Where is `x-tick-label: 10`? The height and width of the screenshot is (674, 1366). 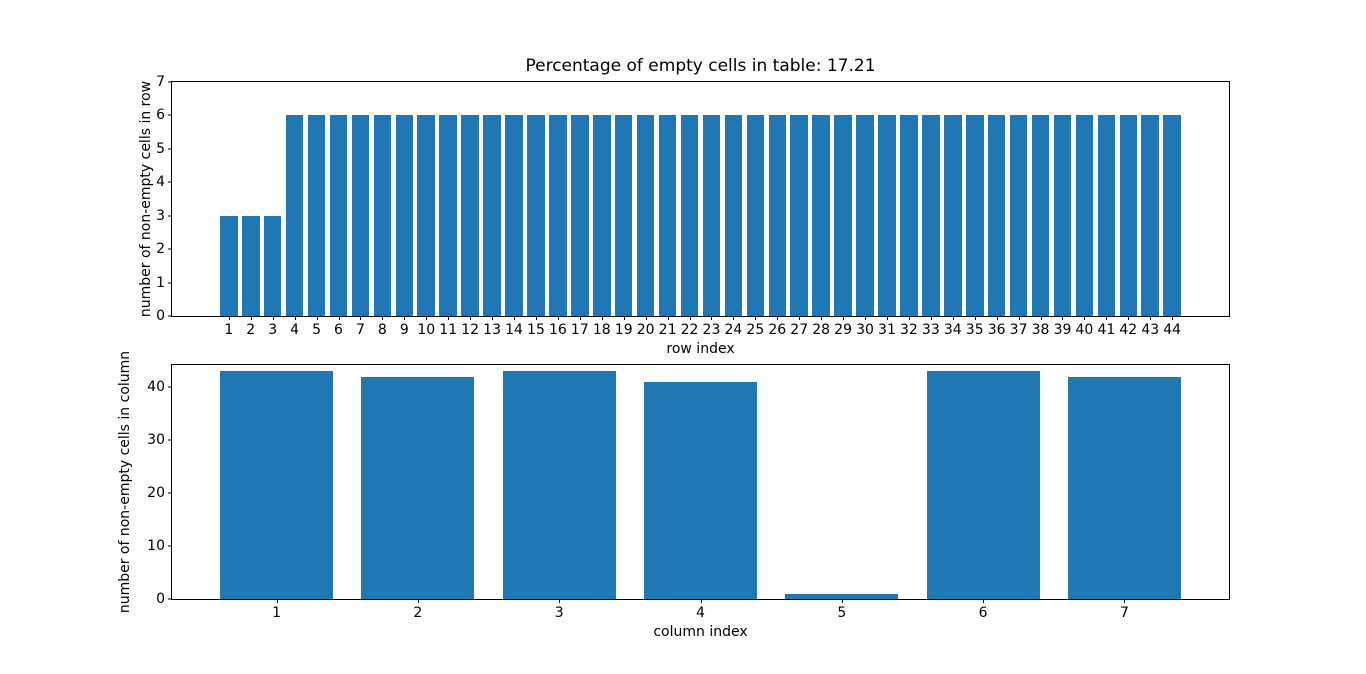
x-tick-label: 10 is located at coordinates (426, 330).